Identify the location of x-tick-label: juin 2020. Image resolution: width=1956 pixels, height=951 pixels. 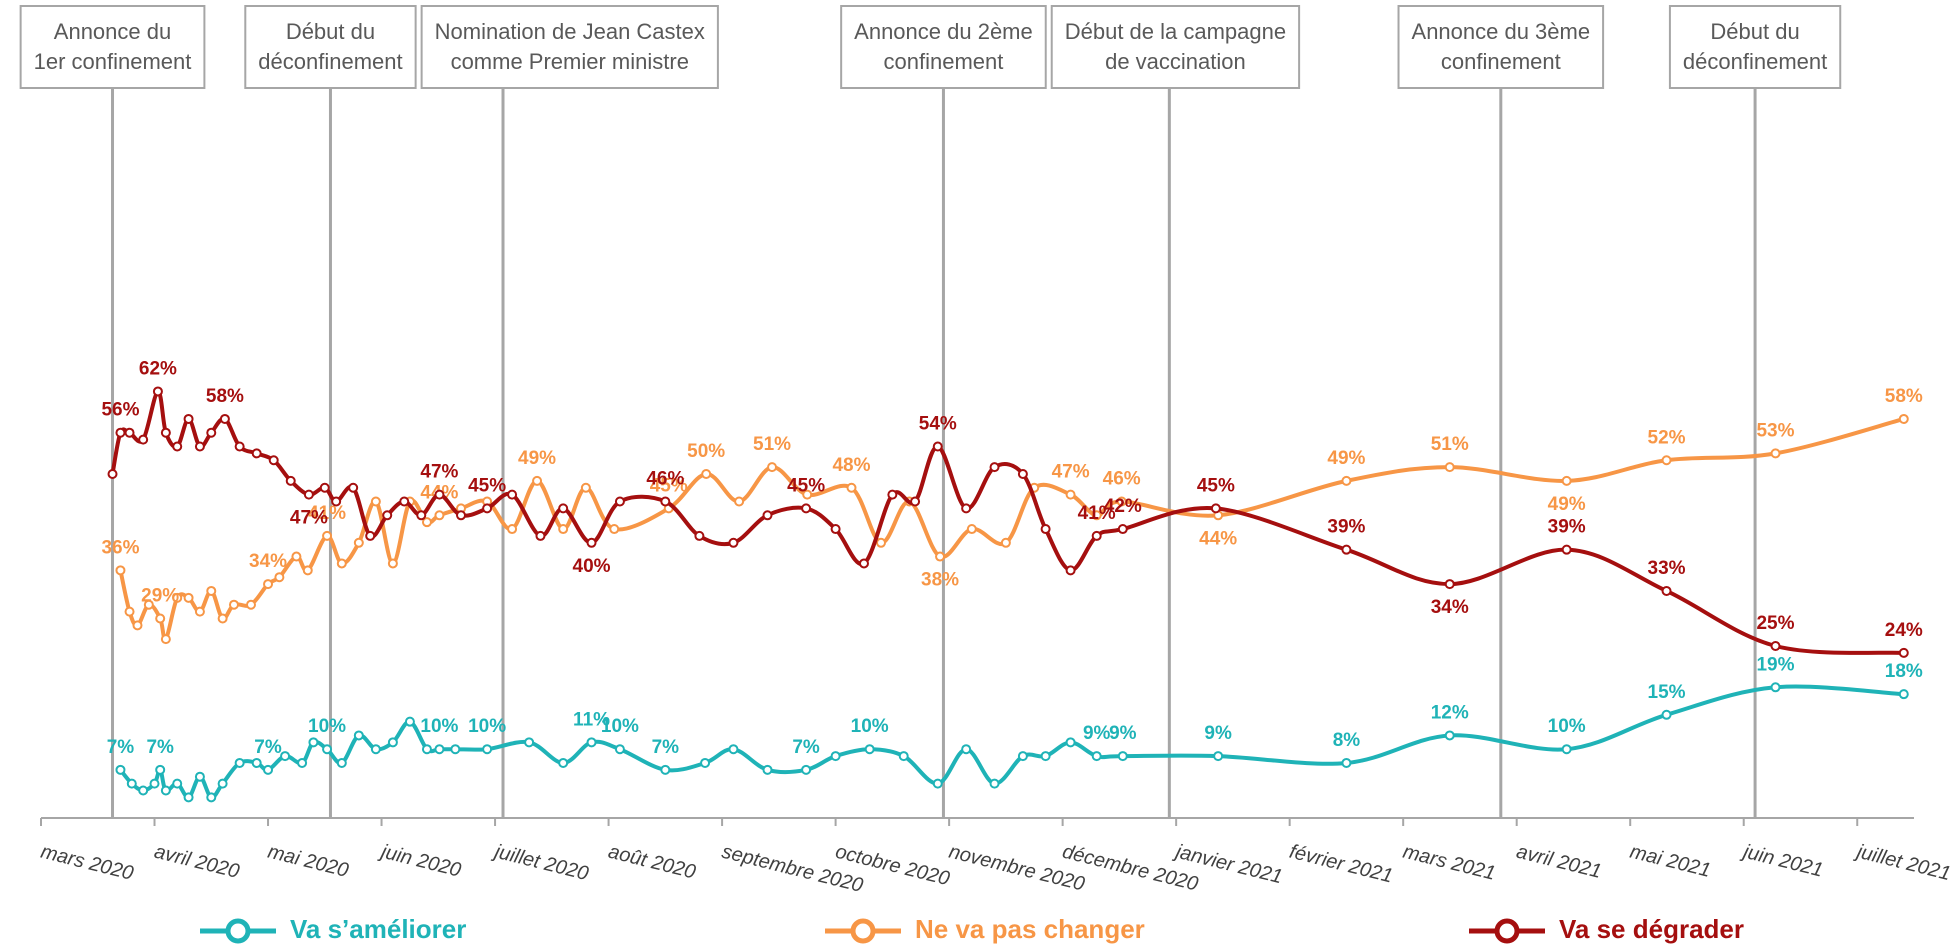
(419, 861).